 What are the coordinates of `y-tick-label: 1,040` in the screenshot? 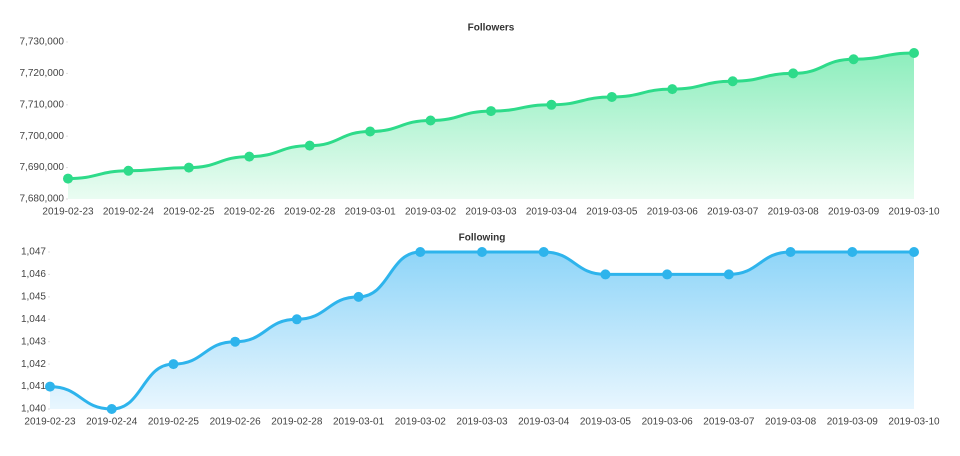 It's located at (33, 409).